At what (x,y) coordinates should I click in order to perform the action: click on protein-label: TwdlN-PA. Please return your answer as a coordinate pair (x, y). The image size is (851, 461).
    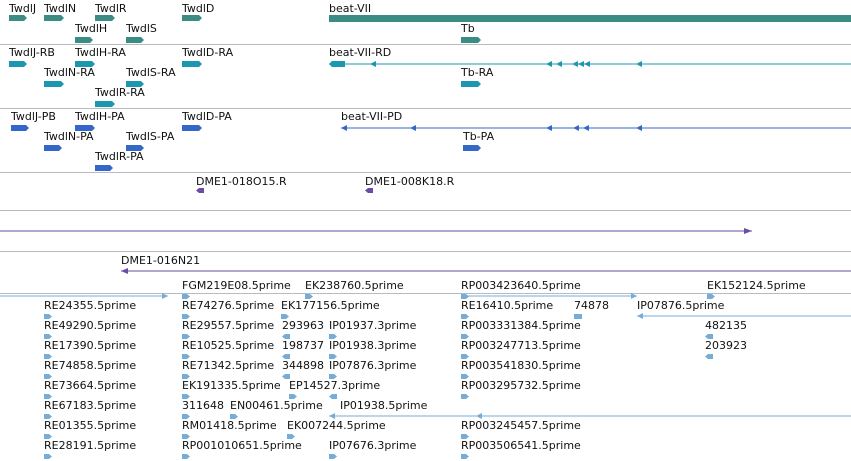
    Looking at the image, I should click on (69, 136).